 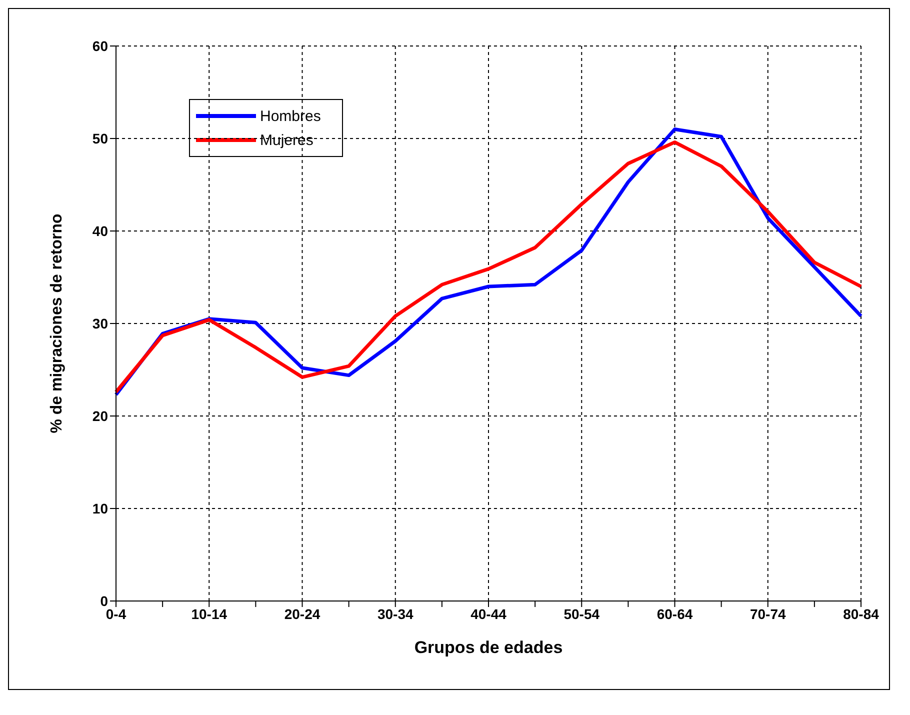 I want to click on y-tick-label: 0, so click(x=104, y=600).